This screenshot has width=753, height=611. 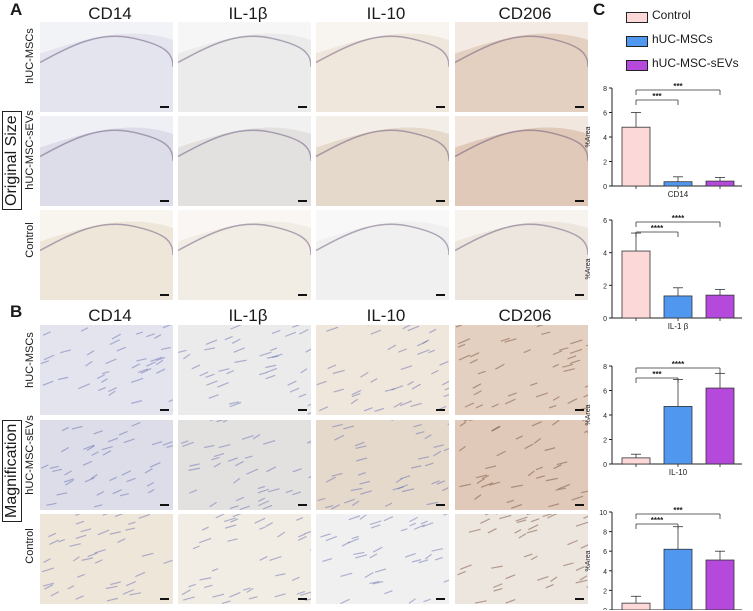 I want to click on panel-c-letter: C, so click(x=599, y=9).